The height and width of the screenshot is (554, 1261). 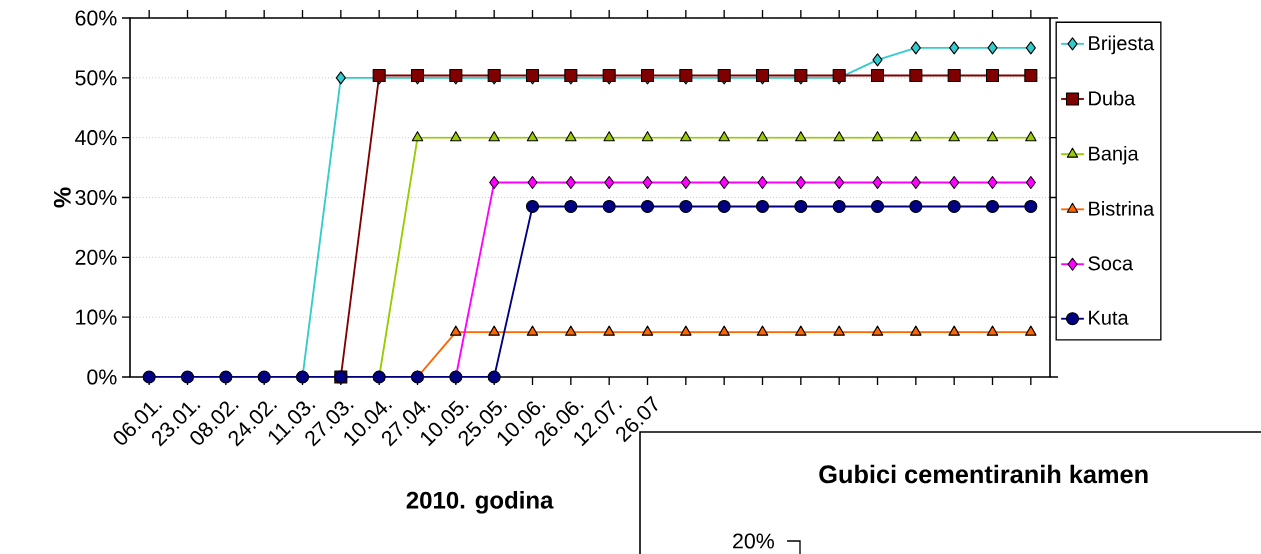 What do you see at coordinates (1122, 45) in the screenshot?
I see `legend-label: Brijesta` at bounding box center [1122, 45].